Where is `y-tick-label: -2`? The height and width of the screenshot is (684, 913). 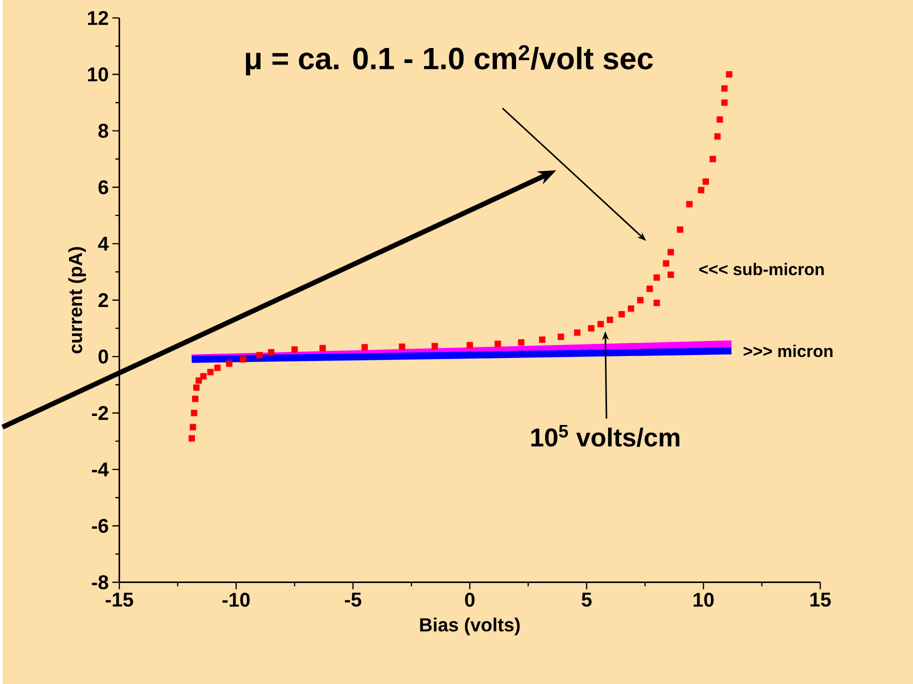 y-tick-label: -2 is located at coordinates (100, 413).